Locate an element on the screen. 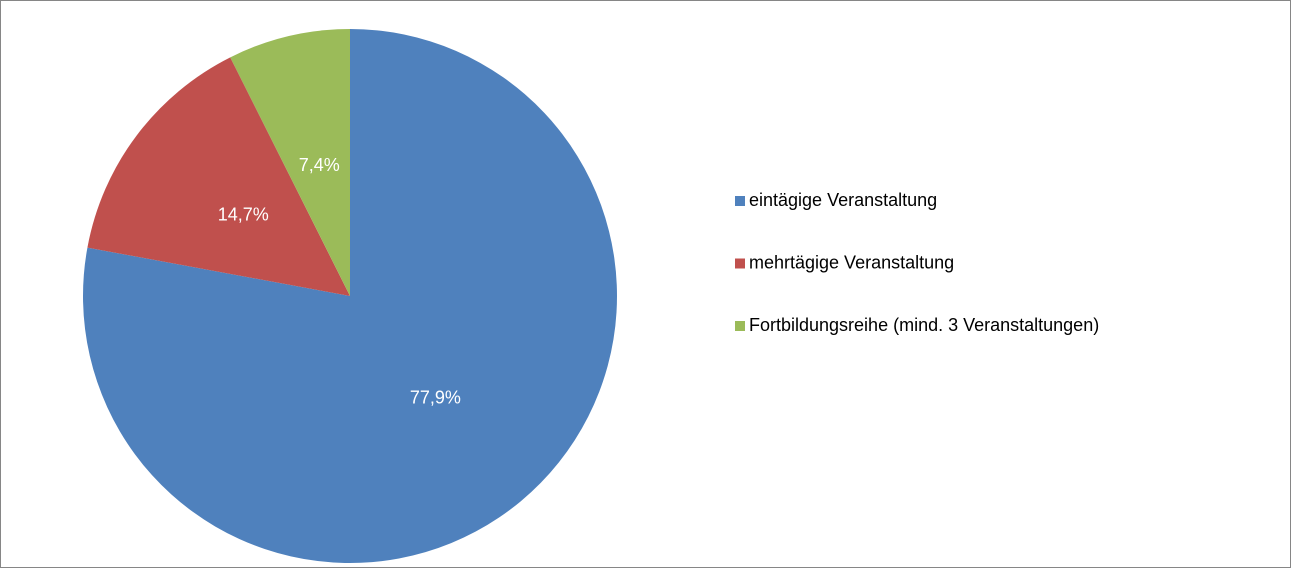 This screenshot has width=1291, height=568. legend-label: eintägige Veranstaltung is located at coordinates (843, 200).